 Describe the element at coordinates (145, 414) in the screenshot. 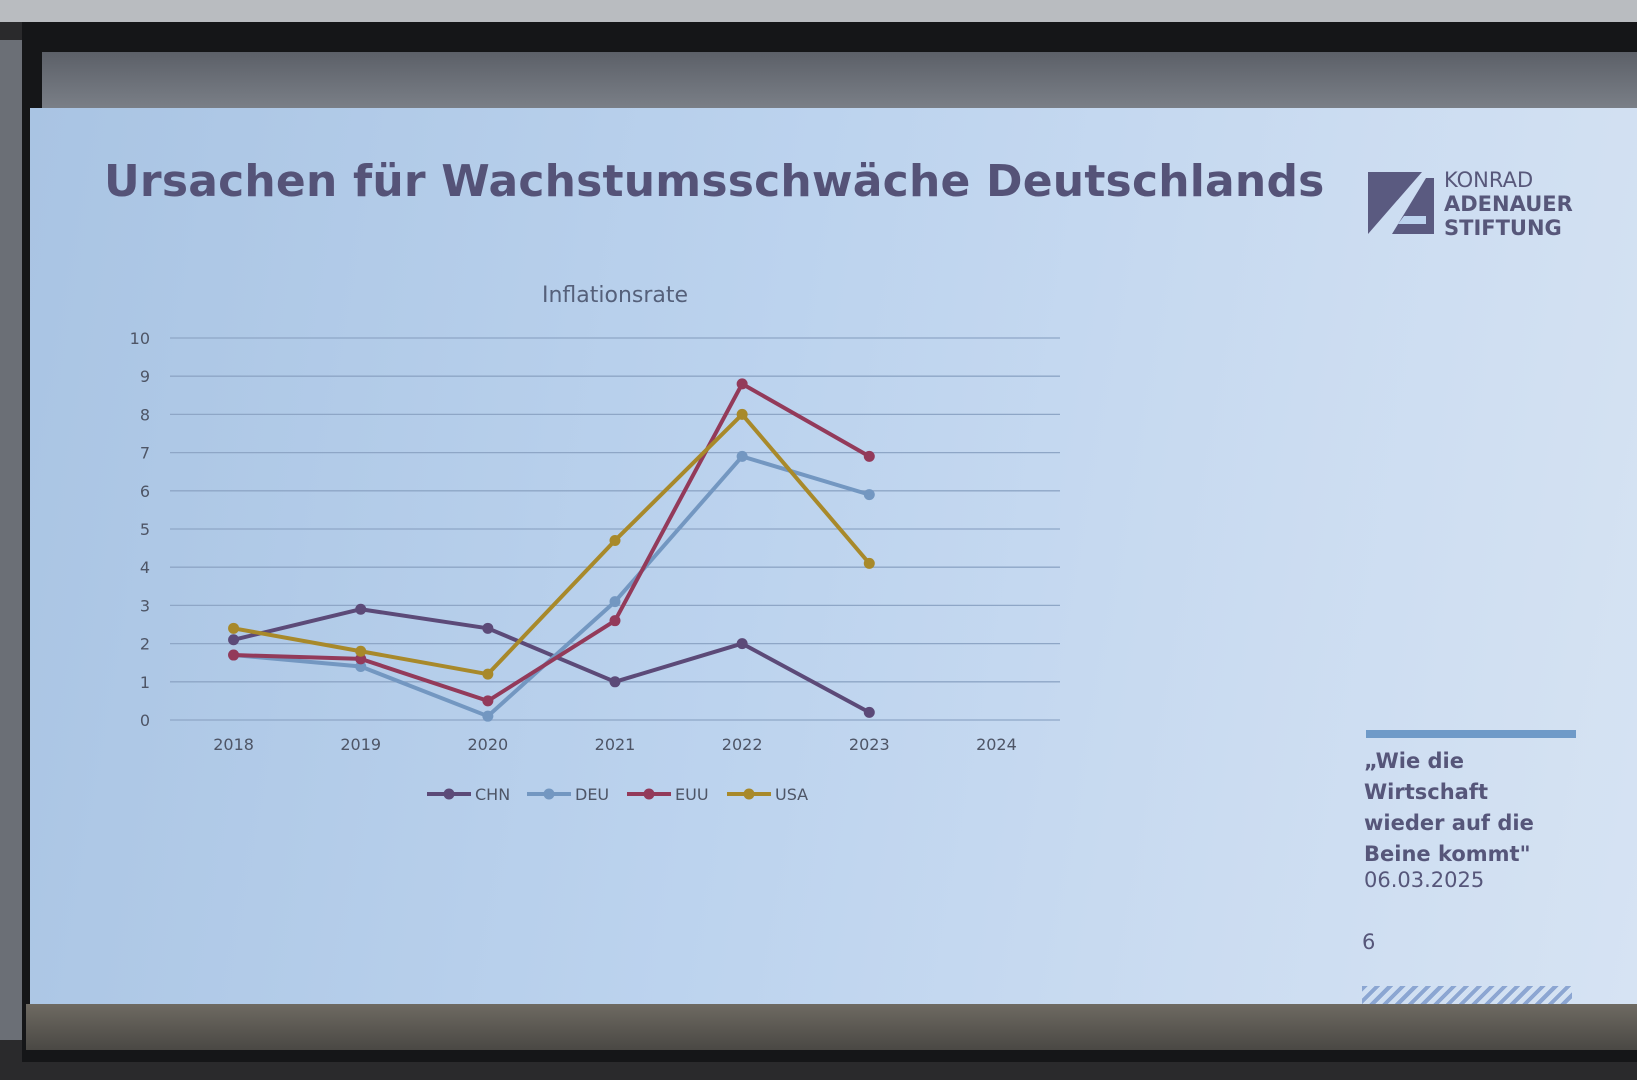

I see `y-tick-label: 8` at that location.